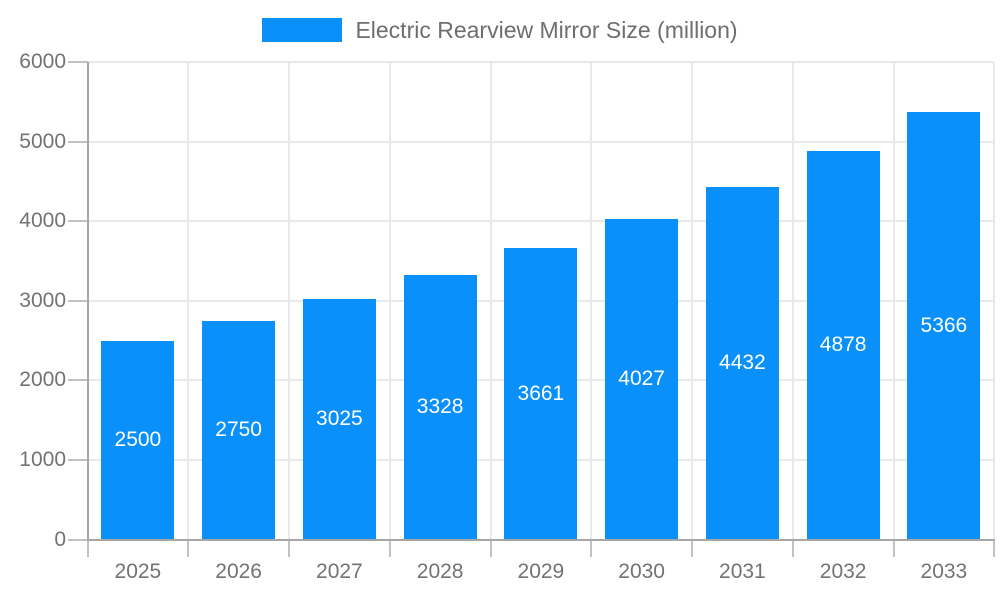 This screenshot has height=600, width=1000. What do you see at coordinates (42, 221) in the screenshot?
I see `y-axis-label: 4000` at bounding box center [42, 221].